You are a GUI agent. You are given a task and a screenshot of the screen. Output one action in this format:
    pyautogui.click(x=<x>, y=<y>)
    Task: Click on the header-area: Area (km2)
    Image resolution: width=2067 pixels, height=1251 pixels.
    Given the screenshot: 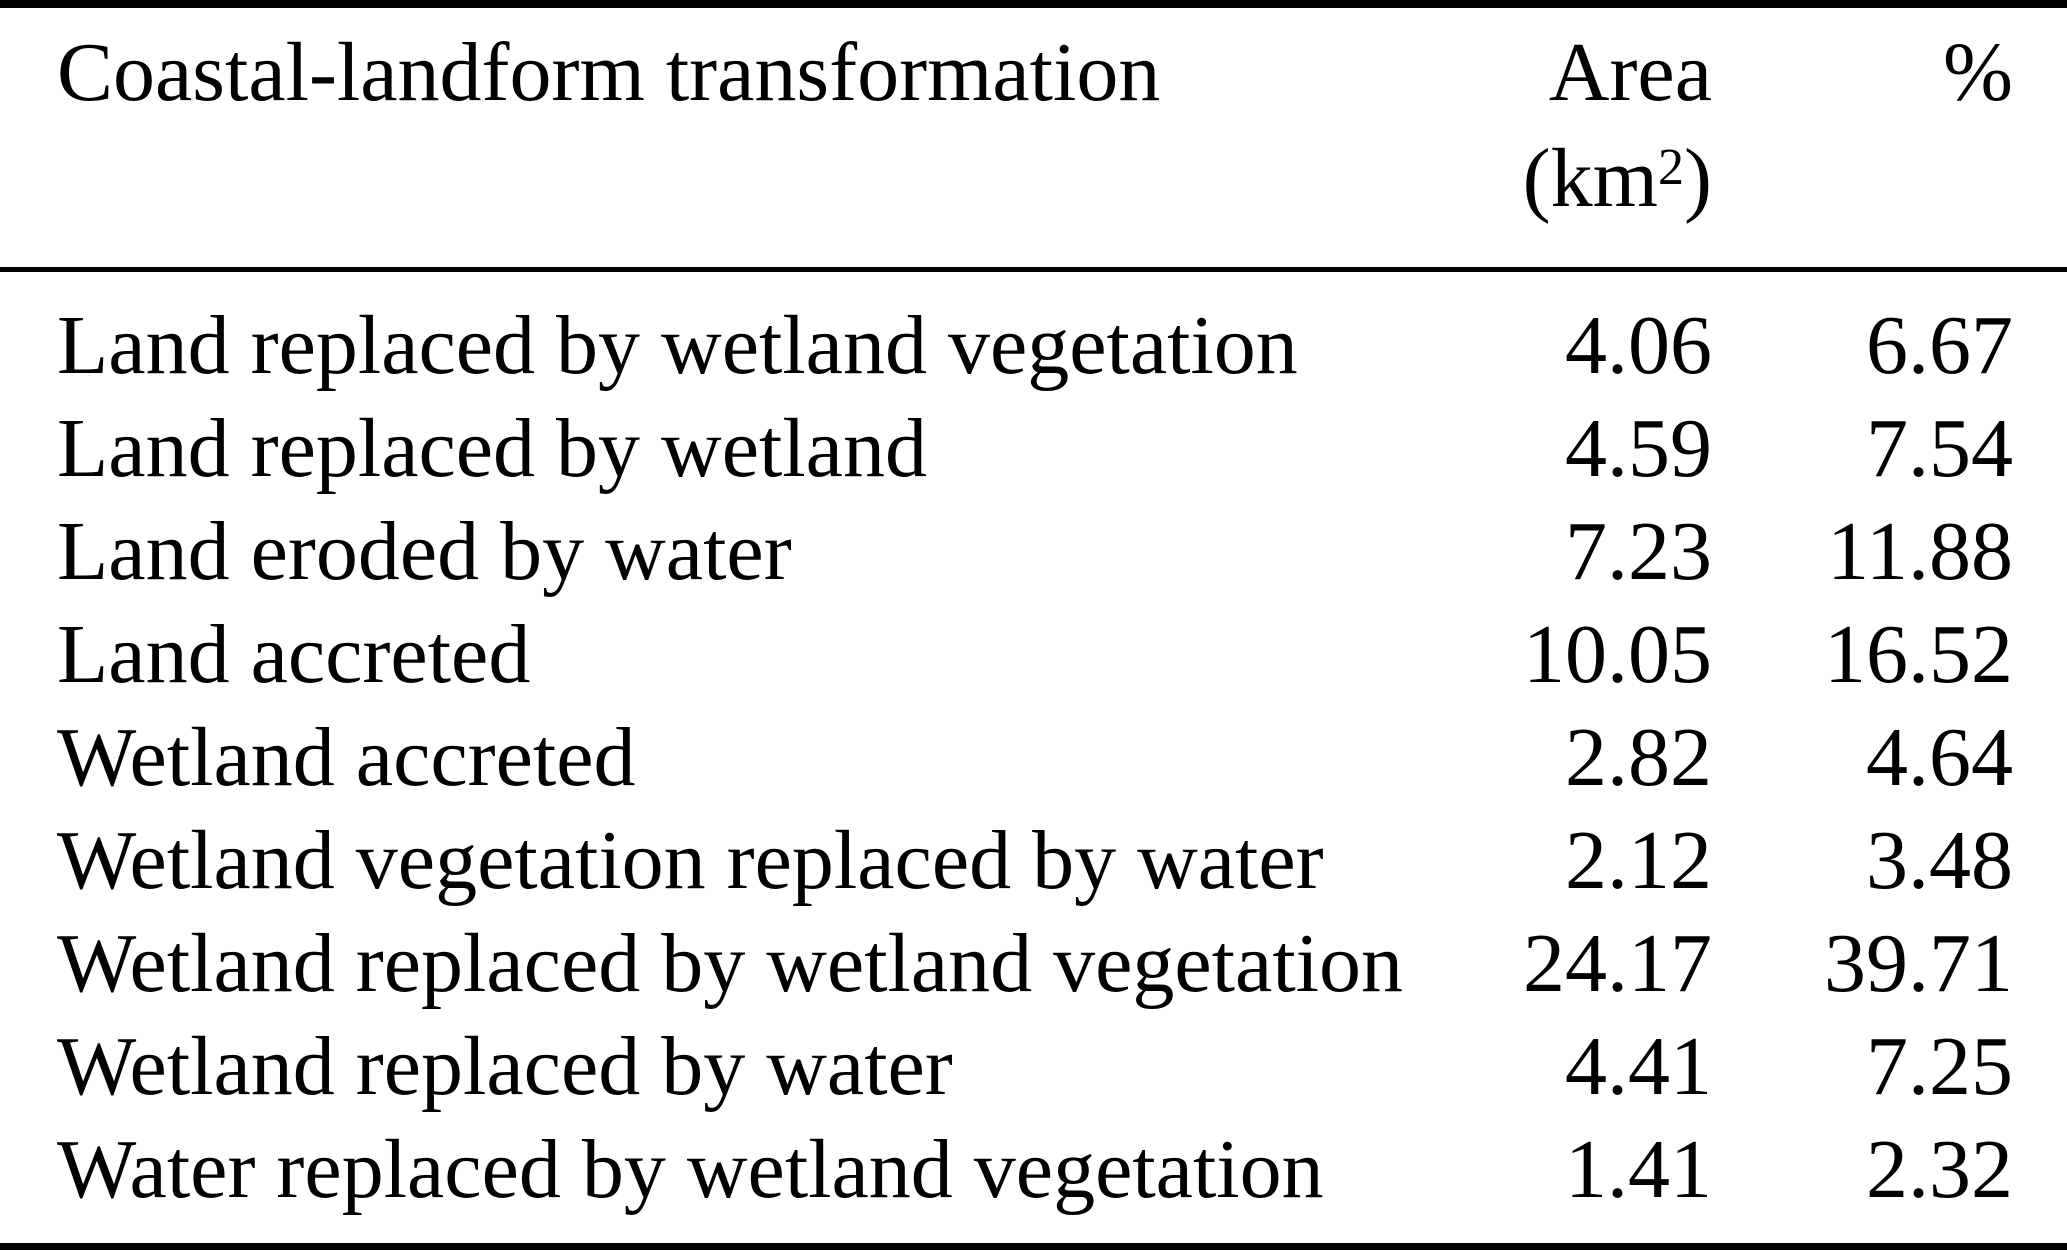 What is the action you would take?
    pyautogui.click(x=1547, y=143)
    